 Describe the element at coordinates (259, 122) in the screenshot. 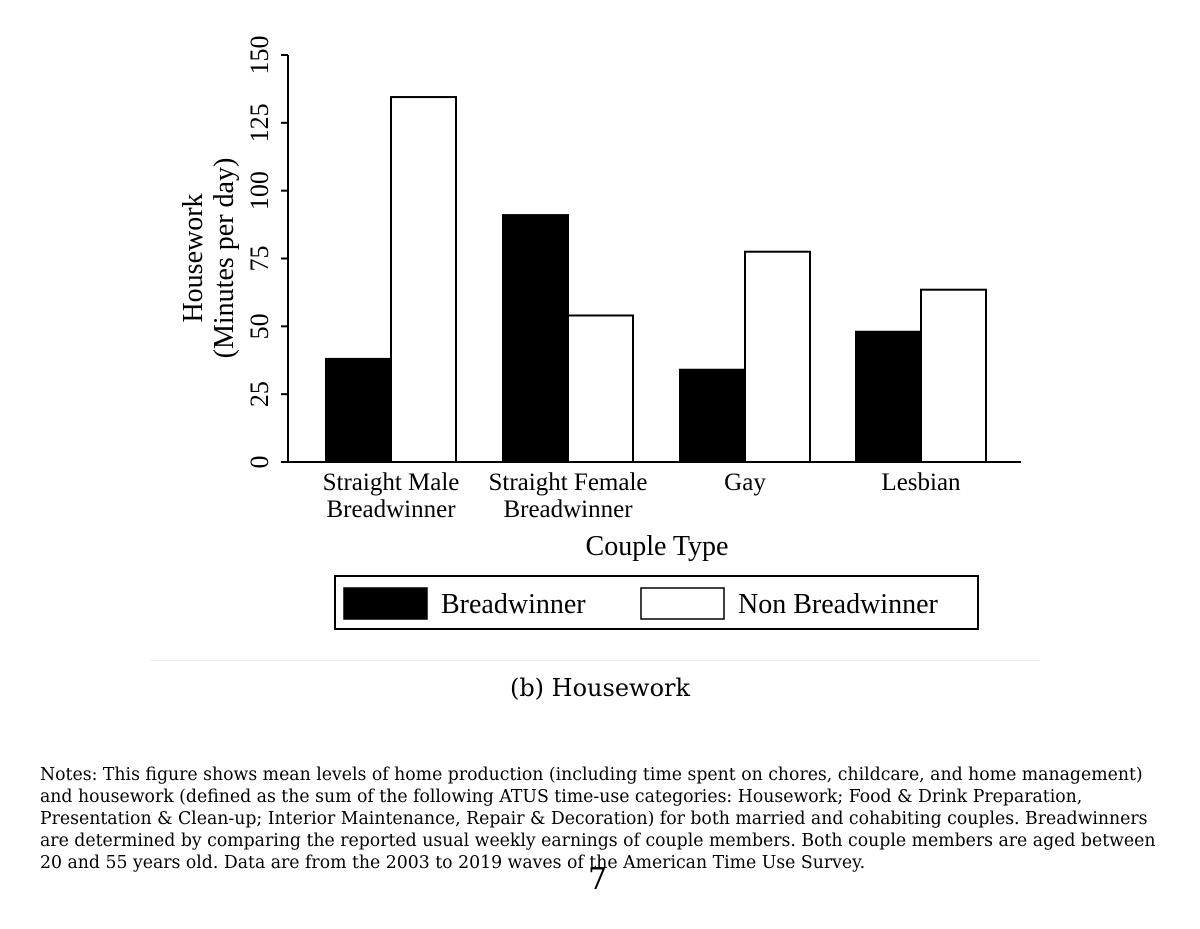

I see `y-tick-label: 125` at that location.